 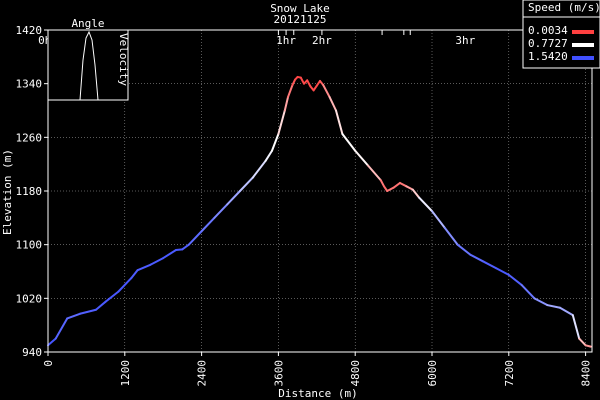 I want to click on x-tick-label: 2400, so click(x=202, y=373).